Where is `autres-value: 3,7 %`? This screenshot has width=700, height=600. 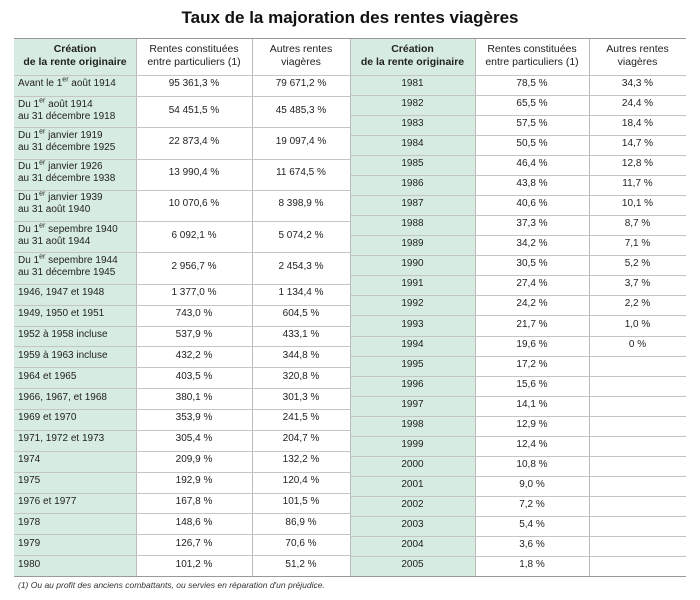
autres-value: 3,7 % is located at coordinates (637, 284).